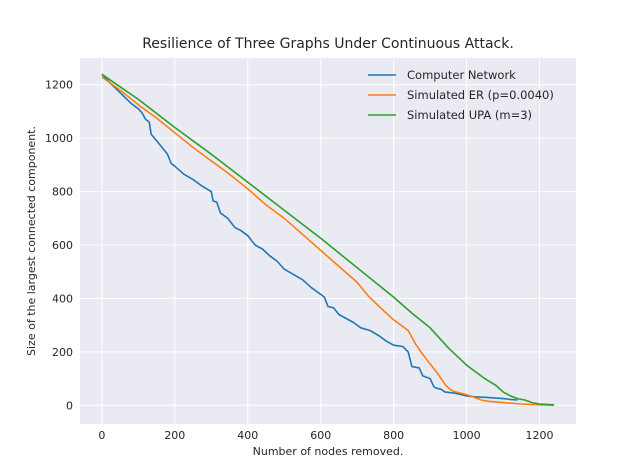  I want to click on y-tick-label: 400, so click(62, 298).